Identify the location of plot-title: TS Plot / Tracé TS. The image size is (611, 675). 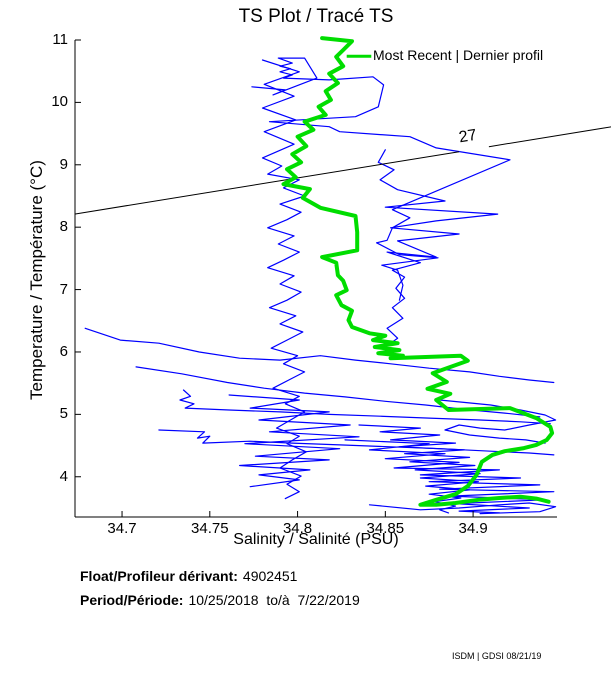
(316, 16).